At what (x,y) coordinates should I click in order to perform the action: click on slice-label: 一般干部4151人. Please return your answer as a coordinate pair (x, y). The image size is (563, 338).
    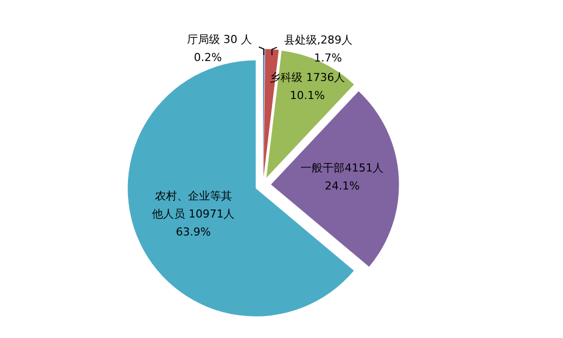
    Looking at the image, I should click on (342, 167).